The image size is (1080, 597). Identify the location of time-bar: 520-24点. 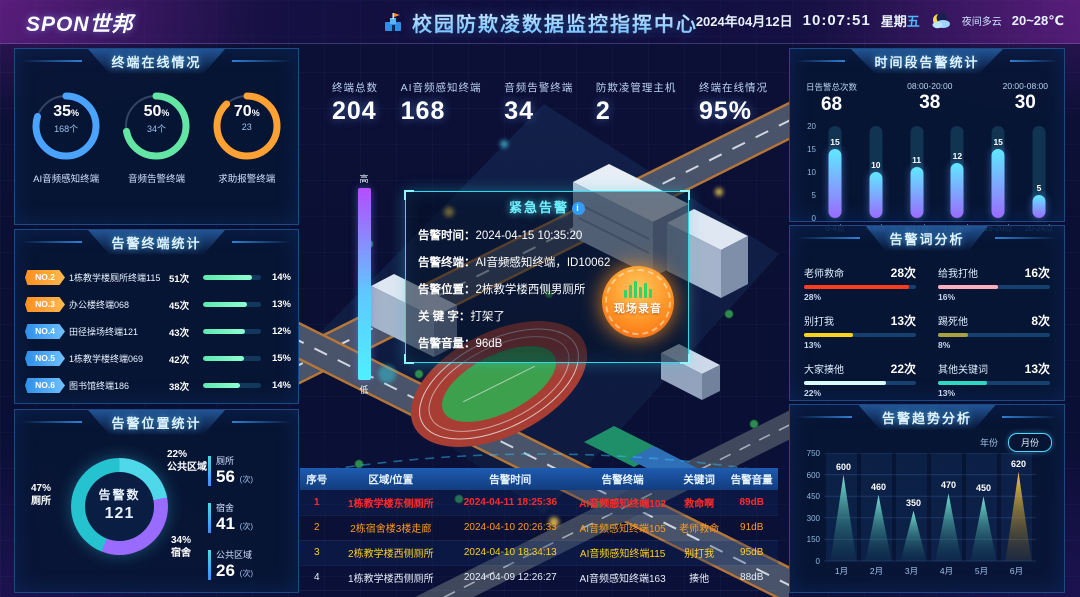
(1039, 179).